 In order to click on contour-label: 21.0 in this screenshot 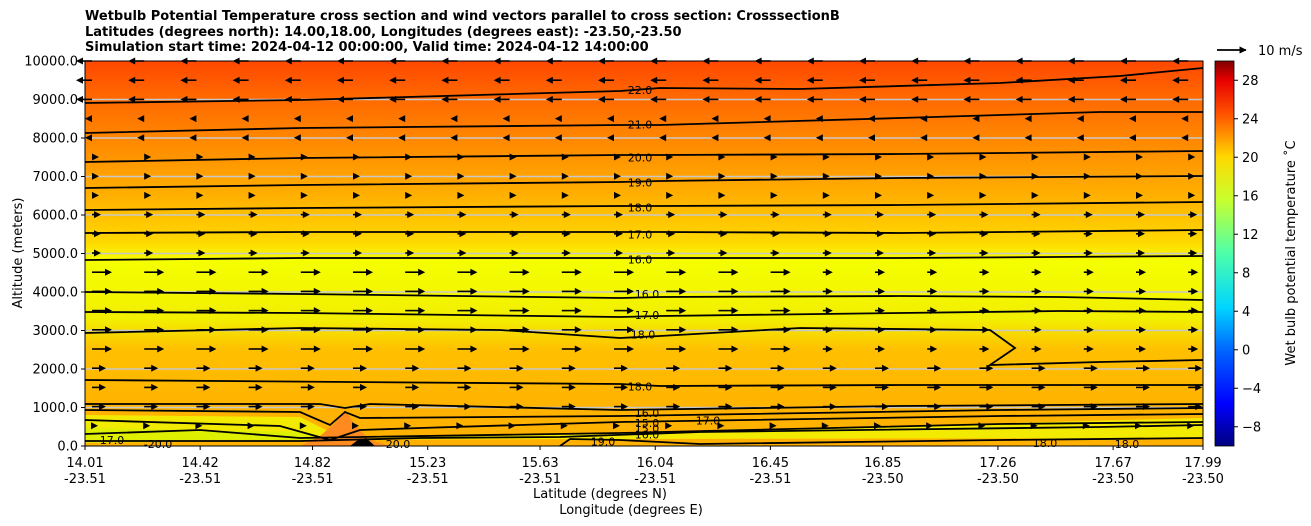, I will do `click(640, 125)`.